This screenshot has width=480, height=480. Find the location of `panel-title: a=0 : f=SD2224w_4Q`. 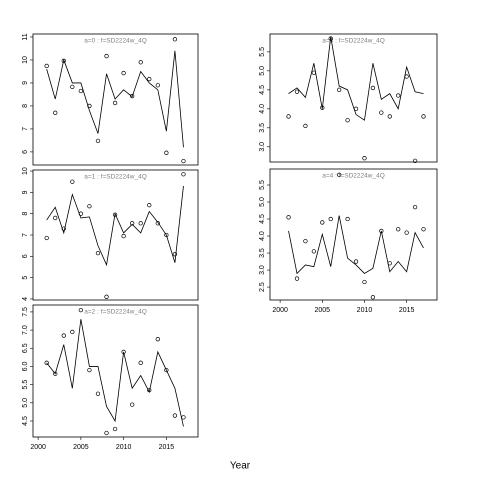

panel-title: a=0 : f=SD2224w_4Q is located at coordinates (115, 41).